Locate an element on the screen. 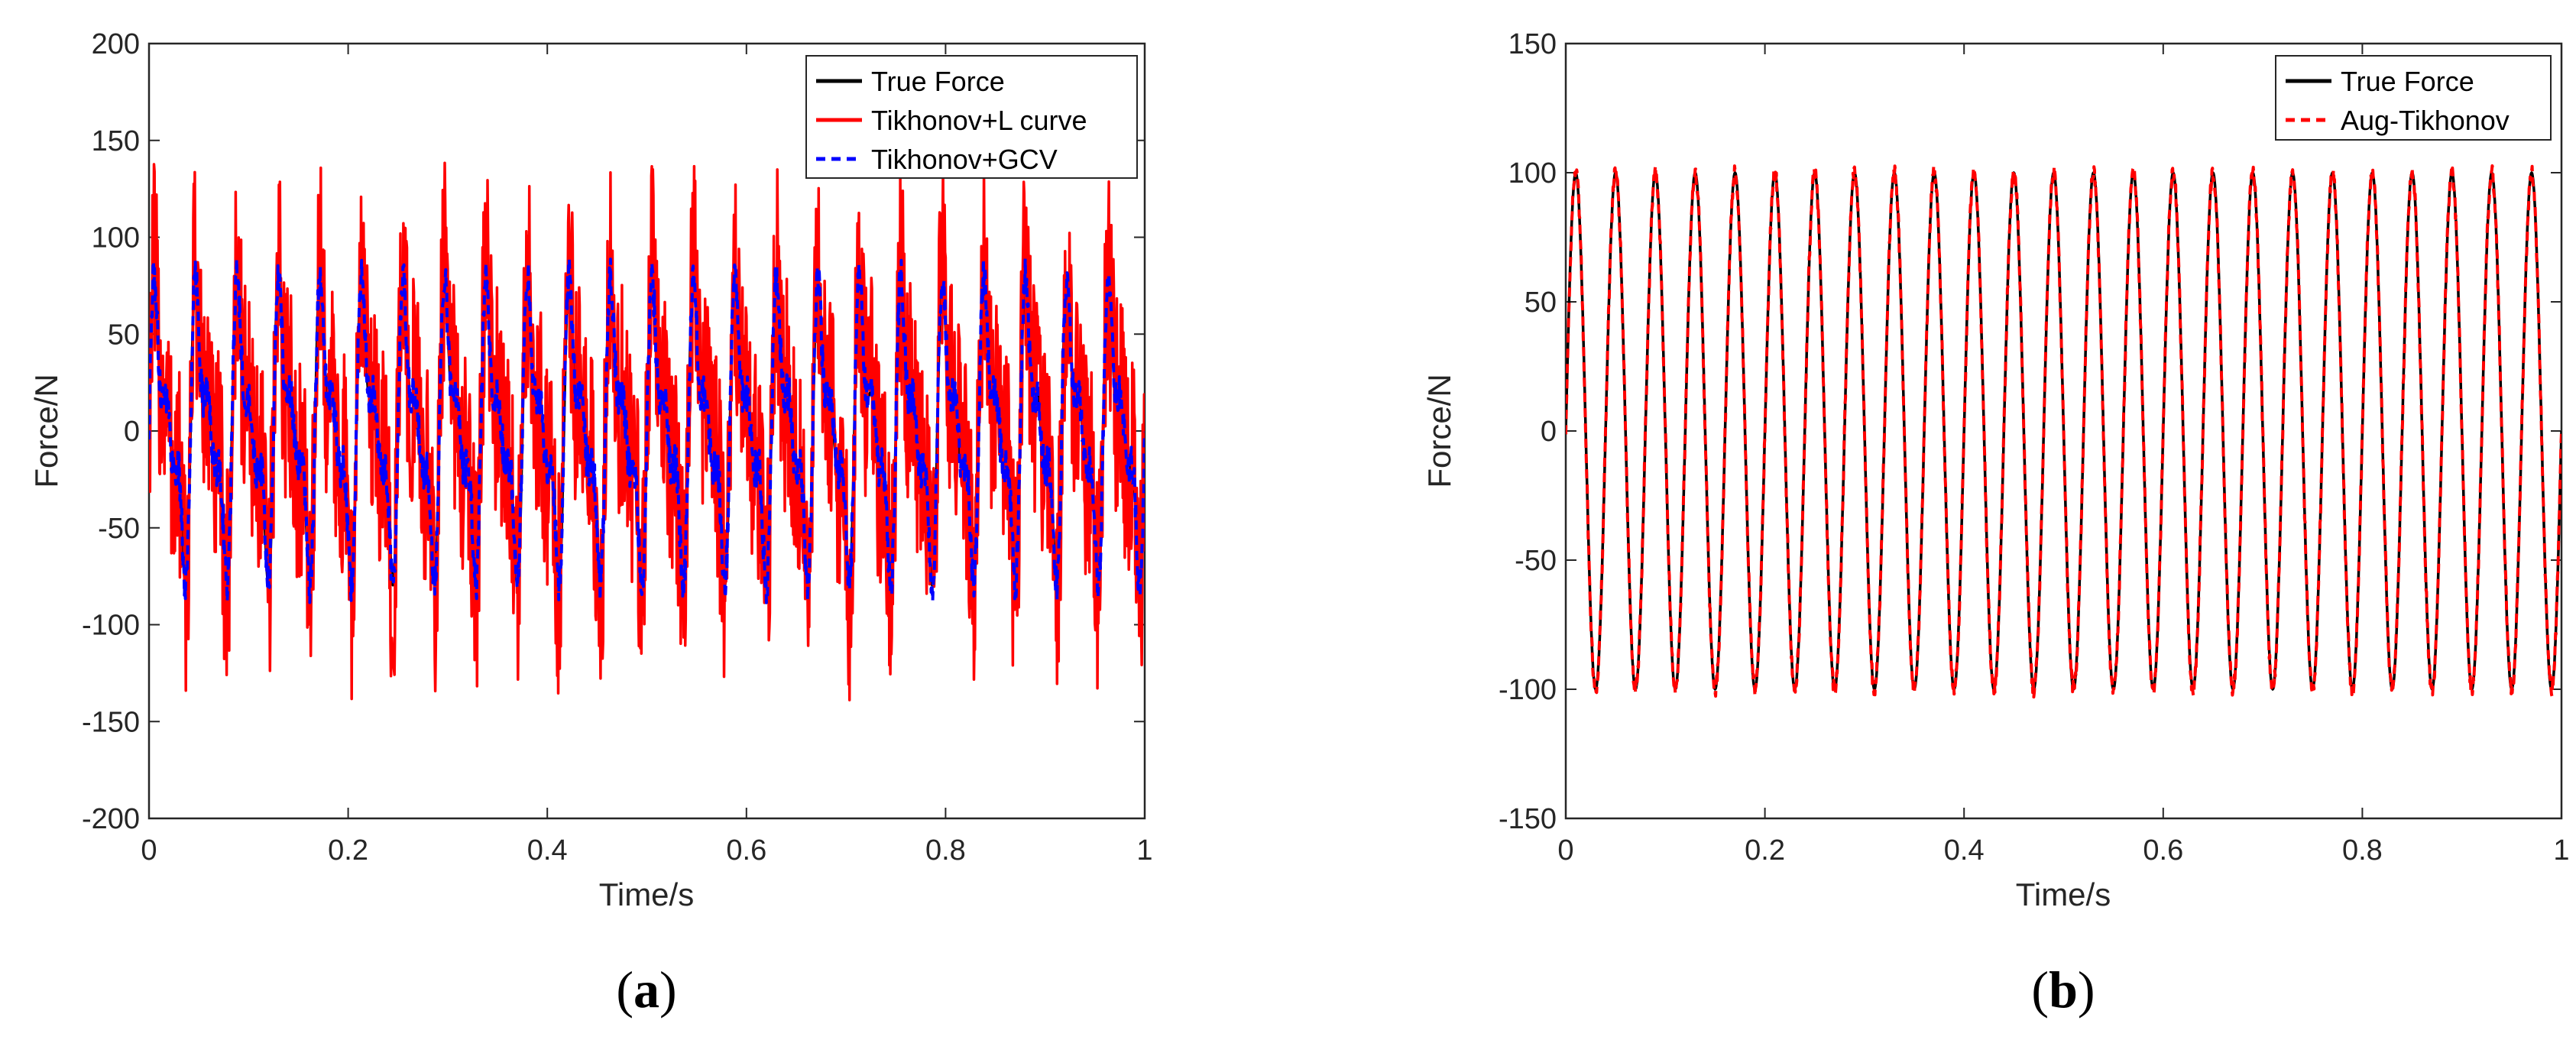  legend-a: True Force Tikhonov+L curve Tikhonov+GCV is located at coordinates (971, 117).